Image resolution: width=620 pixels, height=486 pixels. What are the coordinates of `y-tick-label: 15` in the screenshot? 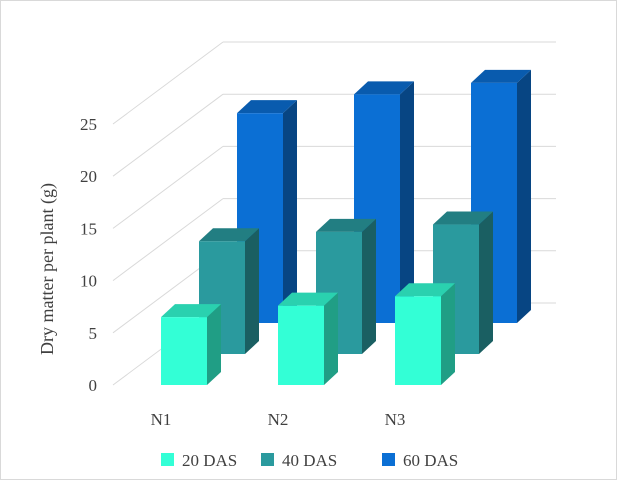 It's located at (88, 228).